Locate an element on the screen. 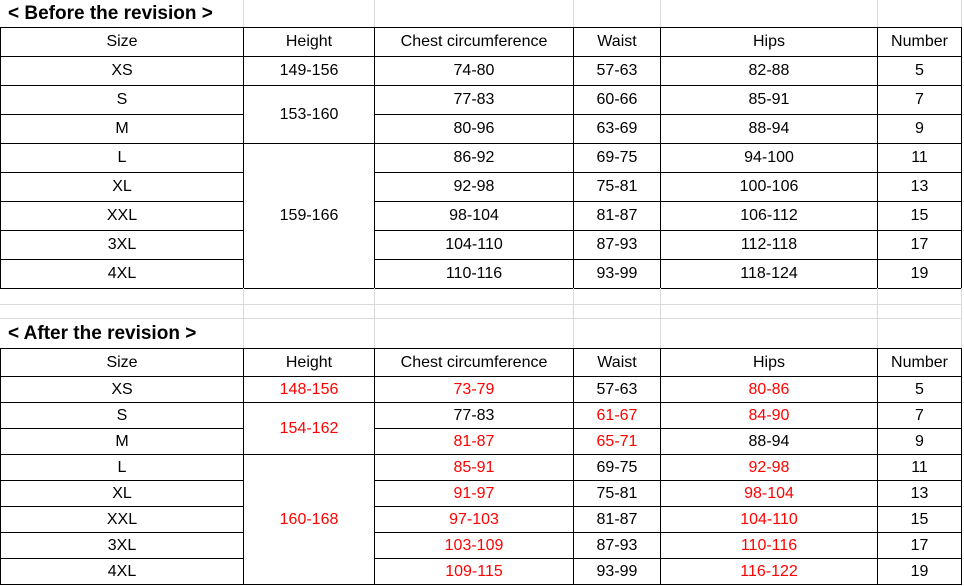  hips-cell: 116-122 is located at coordinates (769, 571).